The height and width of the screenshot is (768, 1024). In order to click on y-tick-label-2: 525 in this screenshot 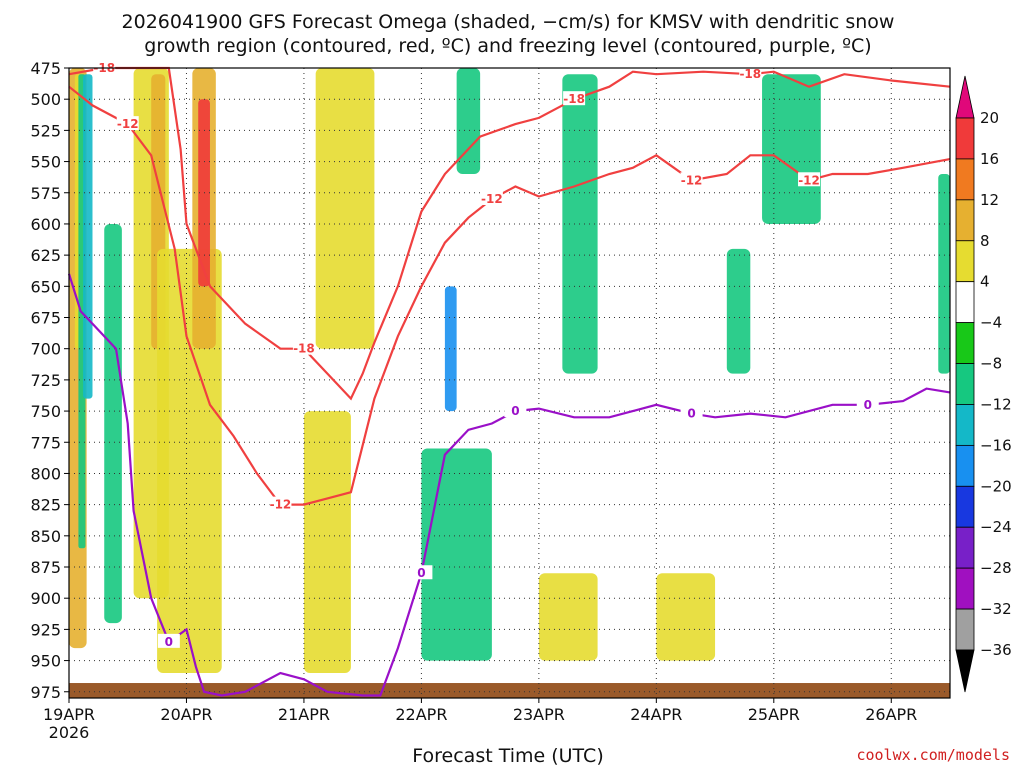, I will do `click(45, 130)`.